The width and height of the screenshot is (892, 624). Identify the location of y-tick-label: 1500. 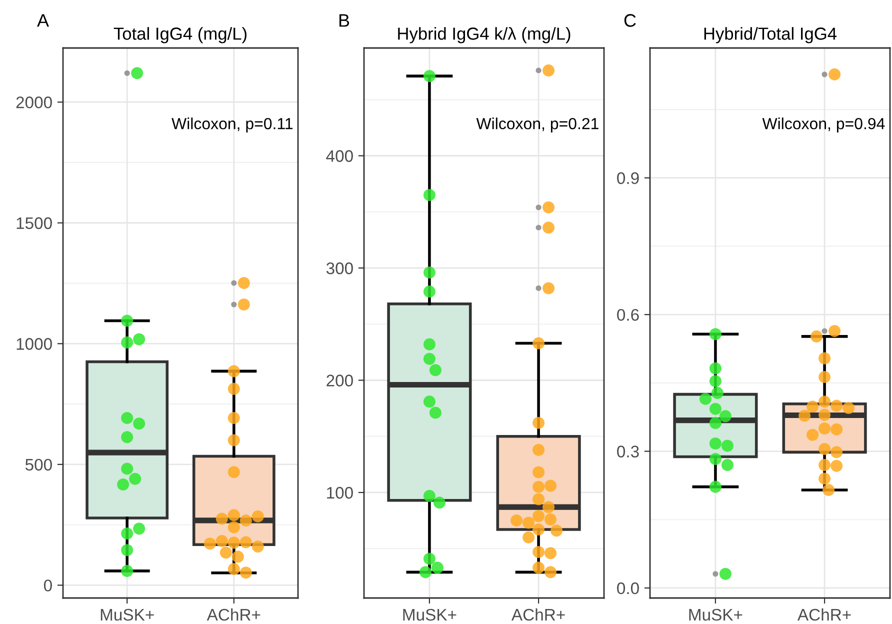
(34, 223).